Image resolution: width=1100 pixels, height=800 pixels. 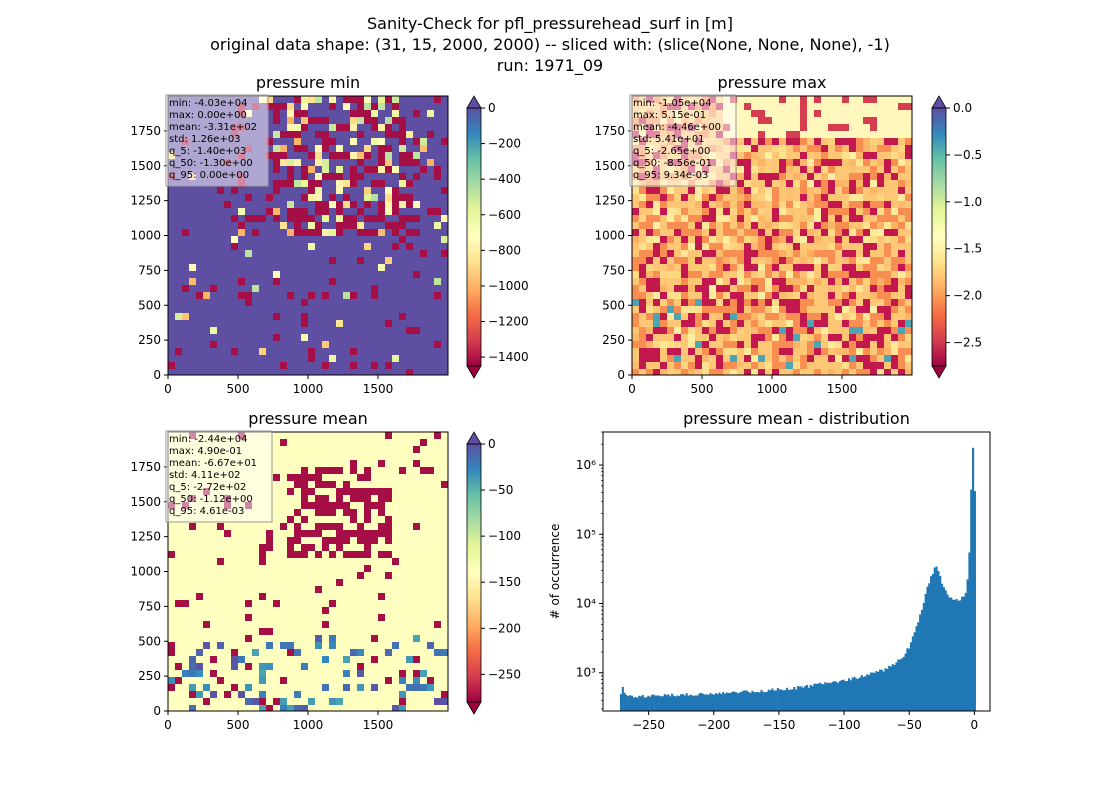 What do you see at coordinates (157, 375) in the screenshot?
I see `y-tick-label: 0` at bounding box center [157, 375].